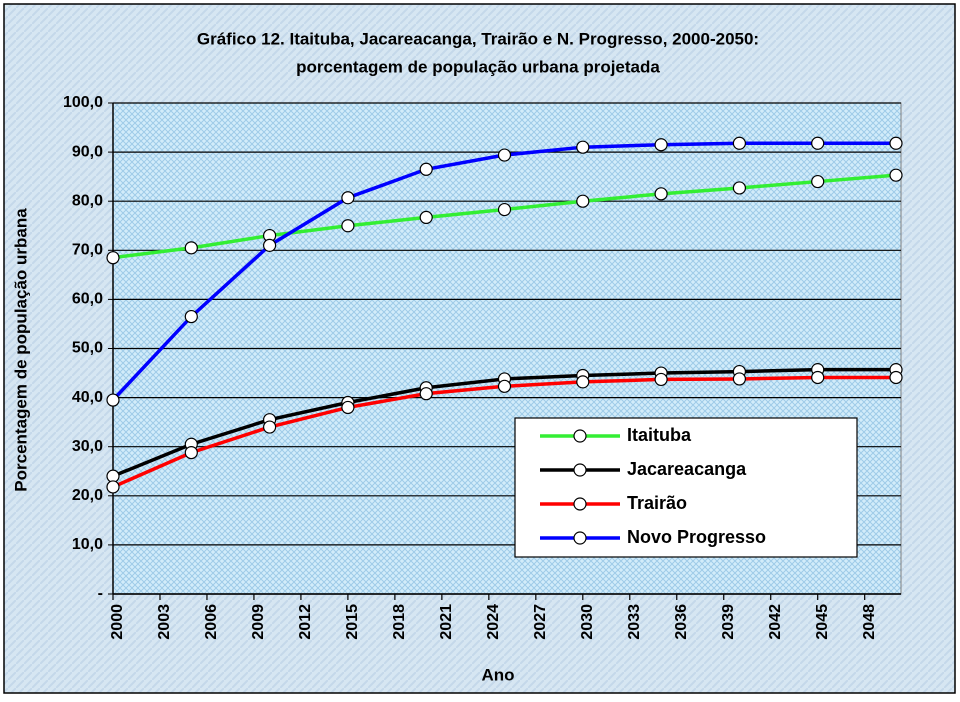  What do you see at coordinates (728, 622) in the screenshot?
I see `x-tick-label: 2039` at bounding box center [728, 622].